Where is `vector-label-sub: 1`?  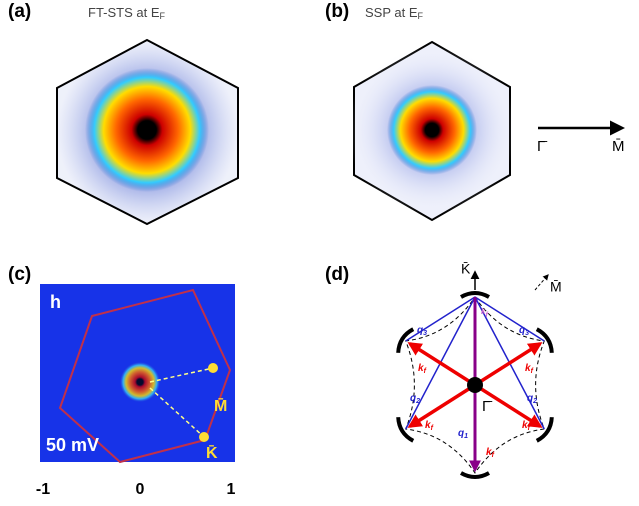
vector-label-sub: 1 is located at coordinates (466, 436).